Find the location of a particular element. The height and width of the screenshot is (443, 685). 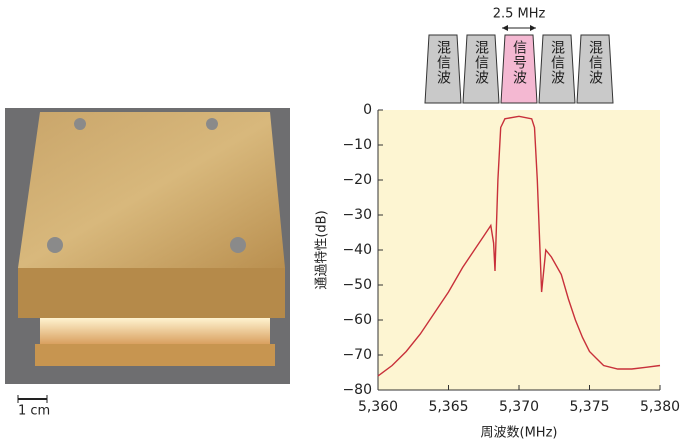

x-tick-label: 5,375 is located at coordinates (589, 407).